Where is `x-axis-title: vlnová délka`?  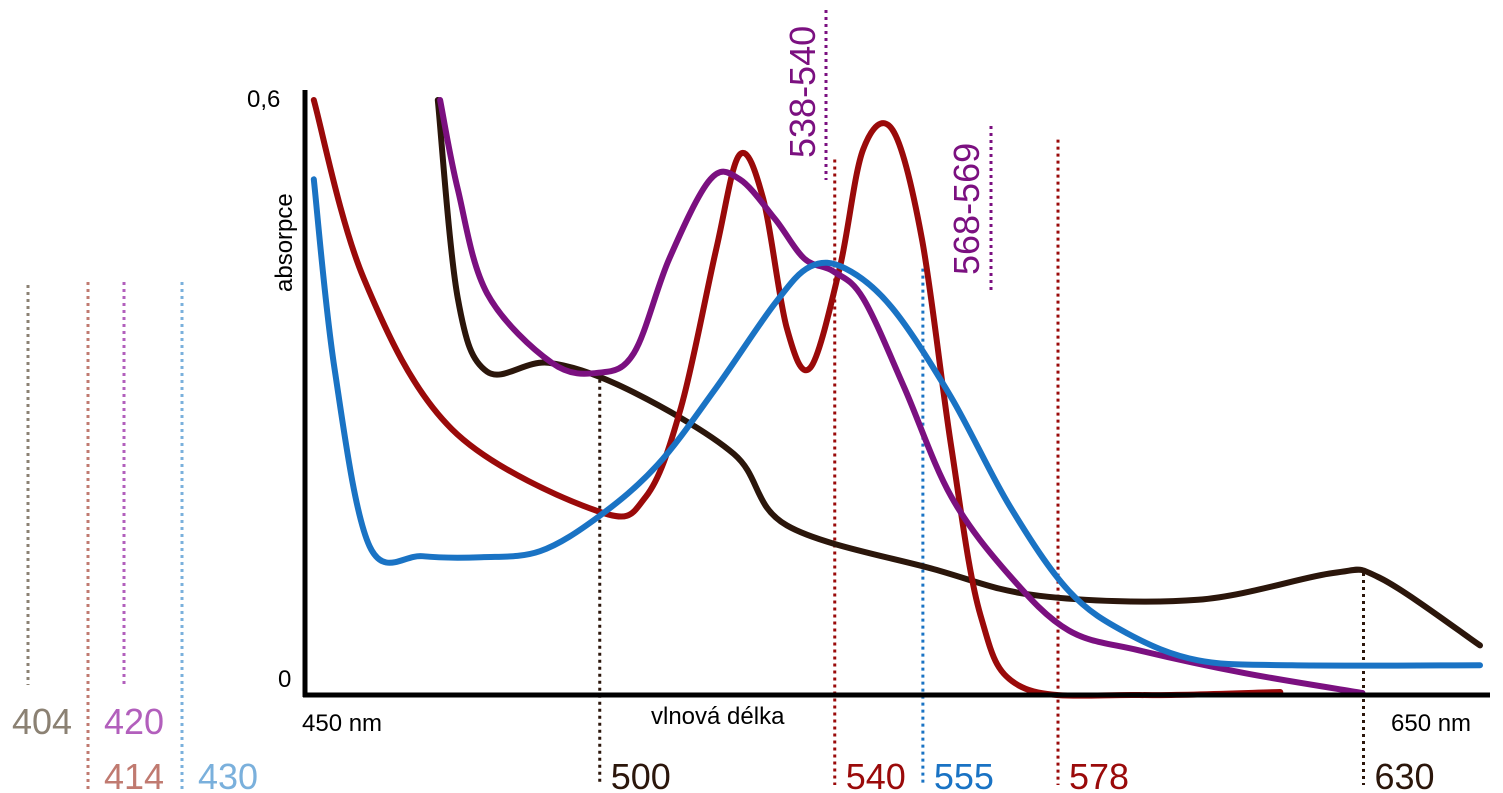 x-axis-title: vlnová délka is located at coordinates (718, 716).